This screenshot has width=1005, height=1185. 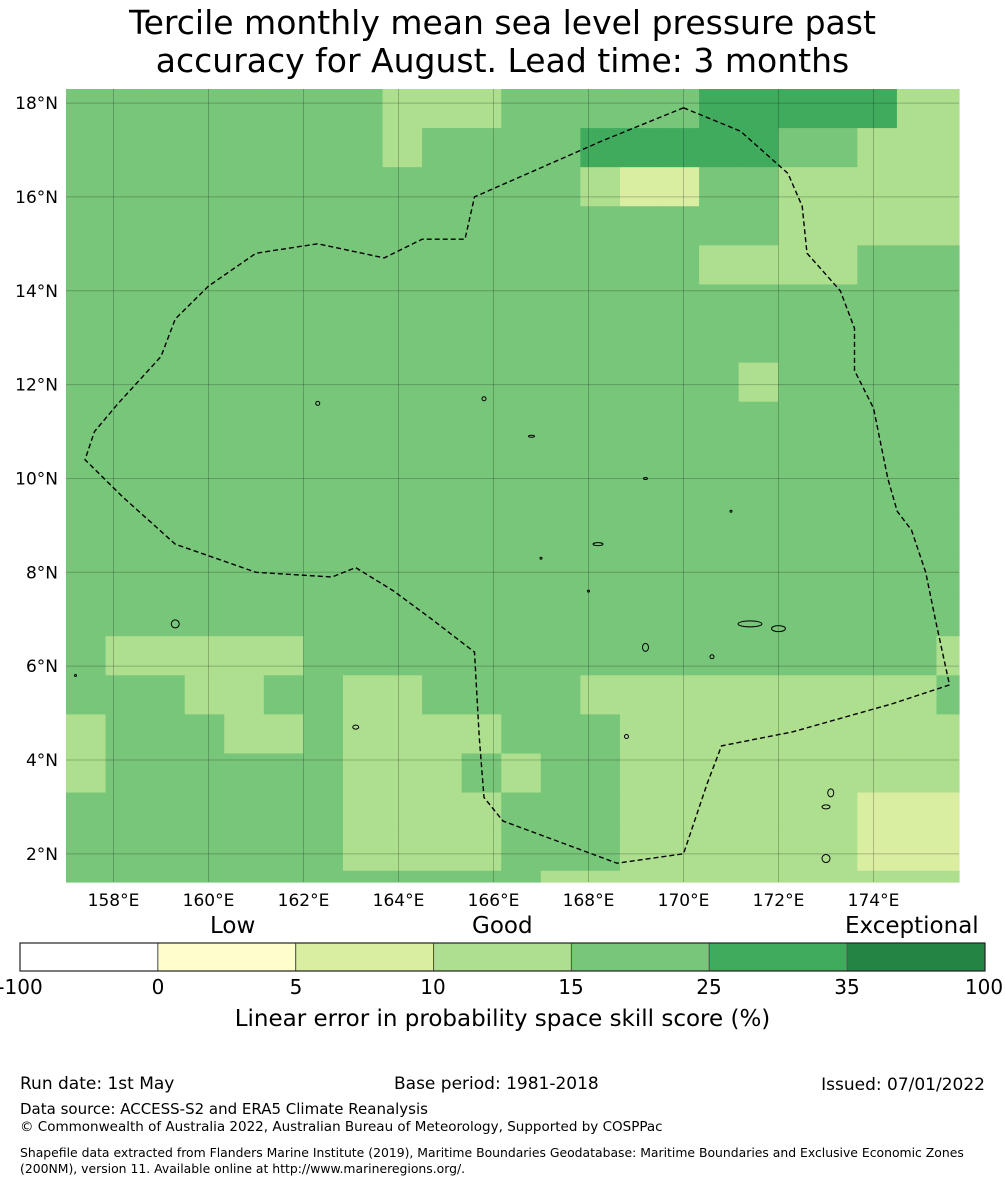 I want to click on x-tick-label: 160°E, so click(x=209, y=901).